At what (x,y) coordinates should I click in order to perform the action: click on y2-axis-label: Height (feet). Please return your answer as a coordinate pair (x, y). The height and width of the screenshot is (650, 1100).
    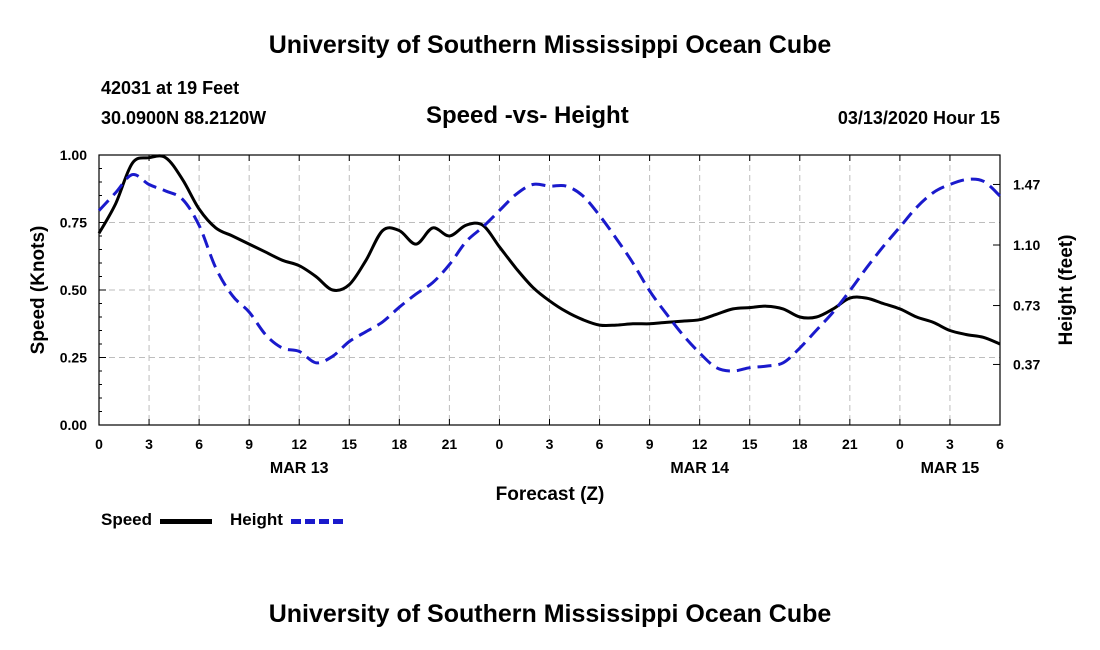
    Looking at the image, I should click on (1066, 290).